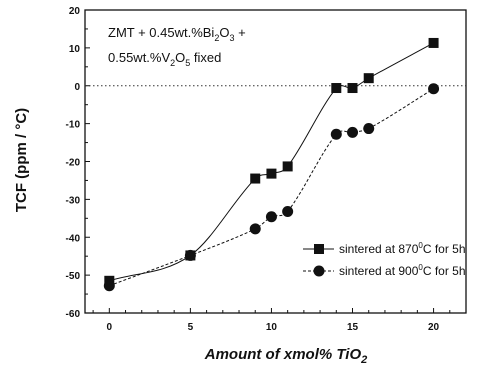  I want to click on y-tick-label: -20, so click(73, 163).